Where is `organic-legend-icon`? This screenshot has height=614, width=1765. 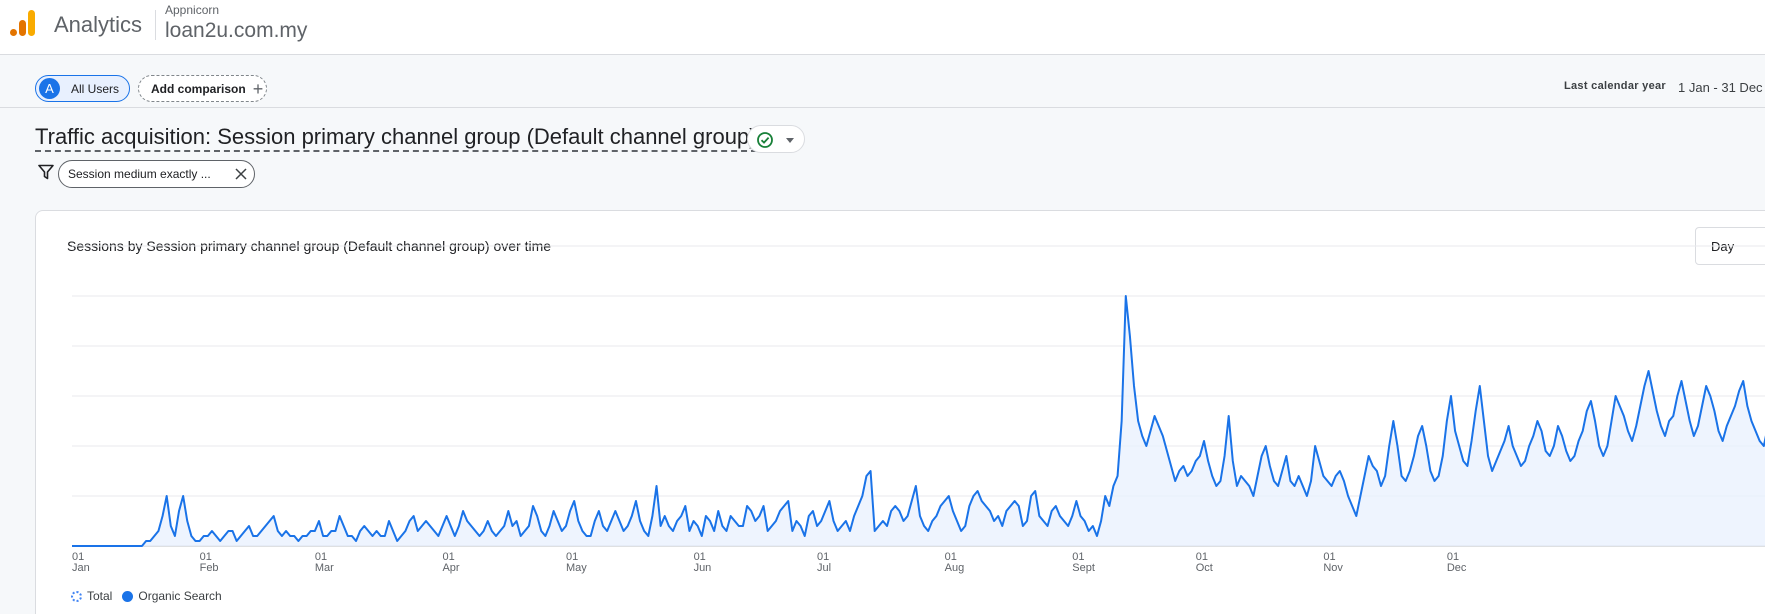 organic-legend-icon is located at coordinates (128, 596).